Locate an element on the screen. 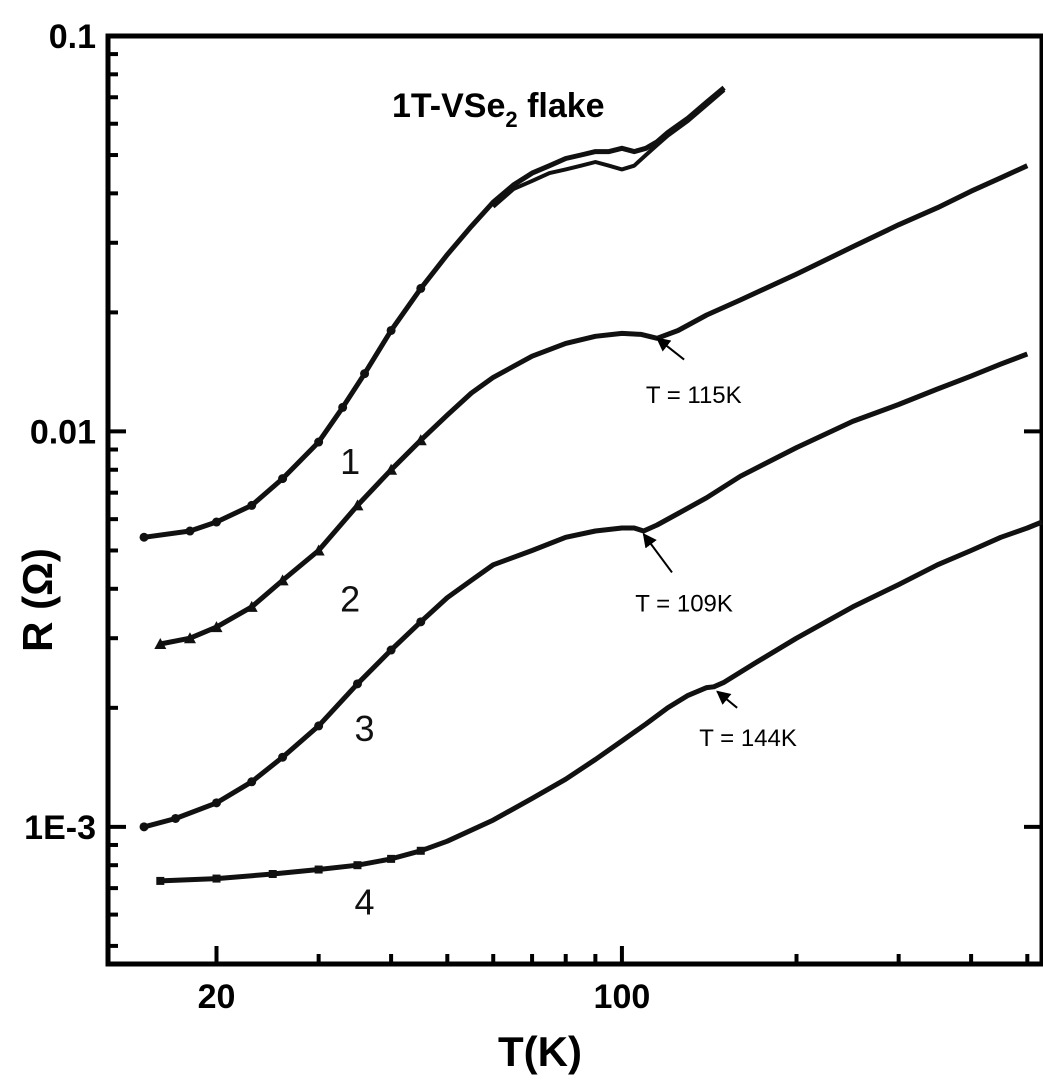  y-tick-label: 0.01 is located at coordinates (63, 432).